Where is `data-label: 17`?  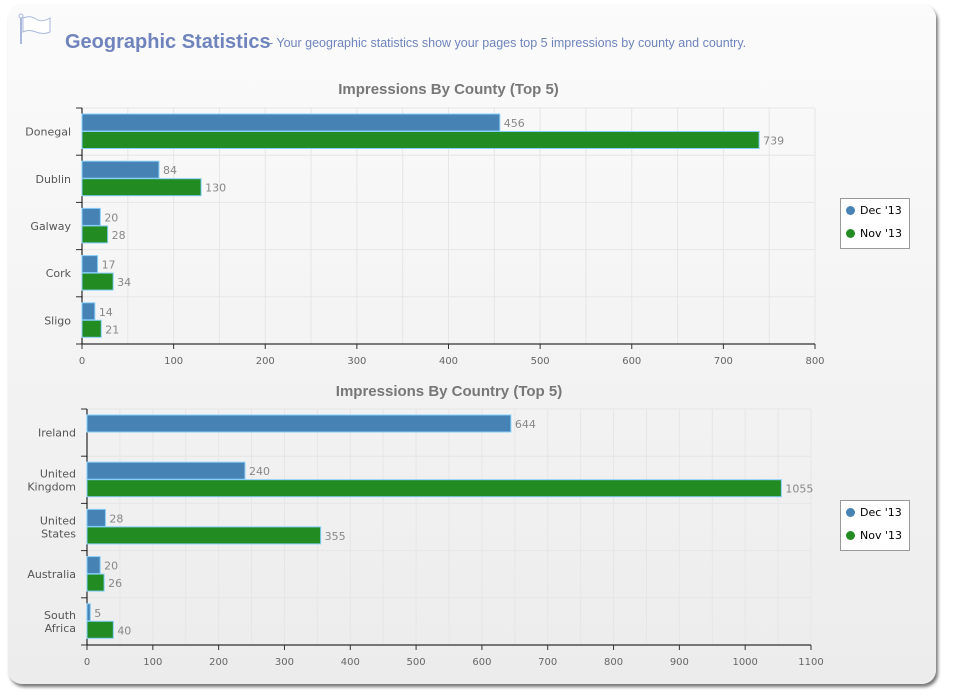 data-label: 17 is located at coordinates (109, 265).